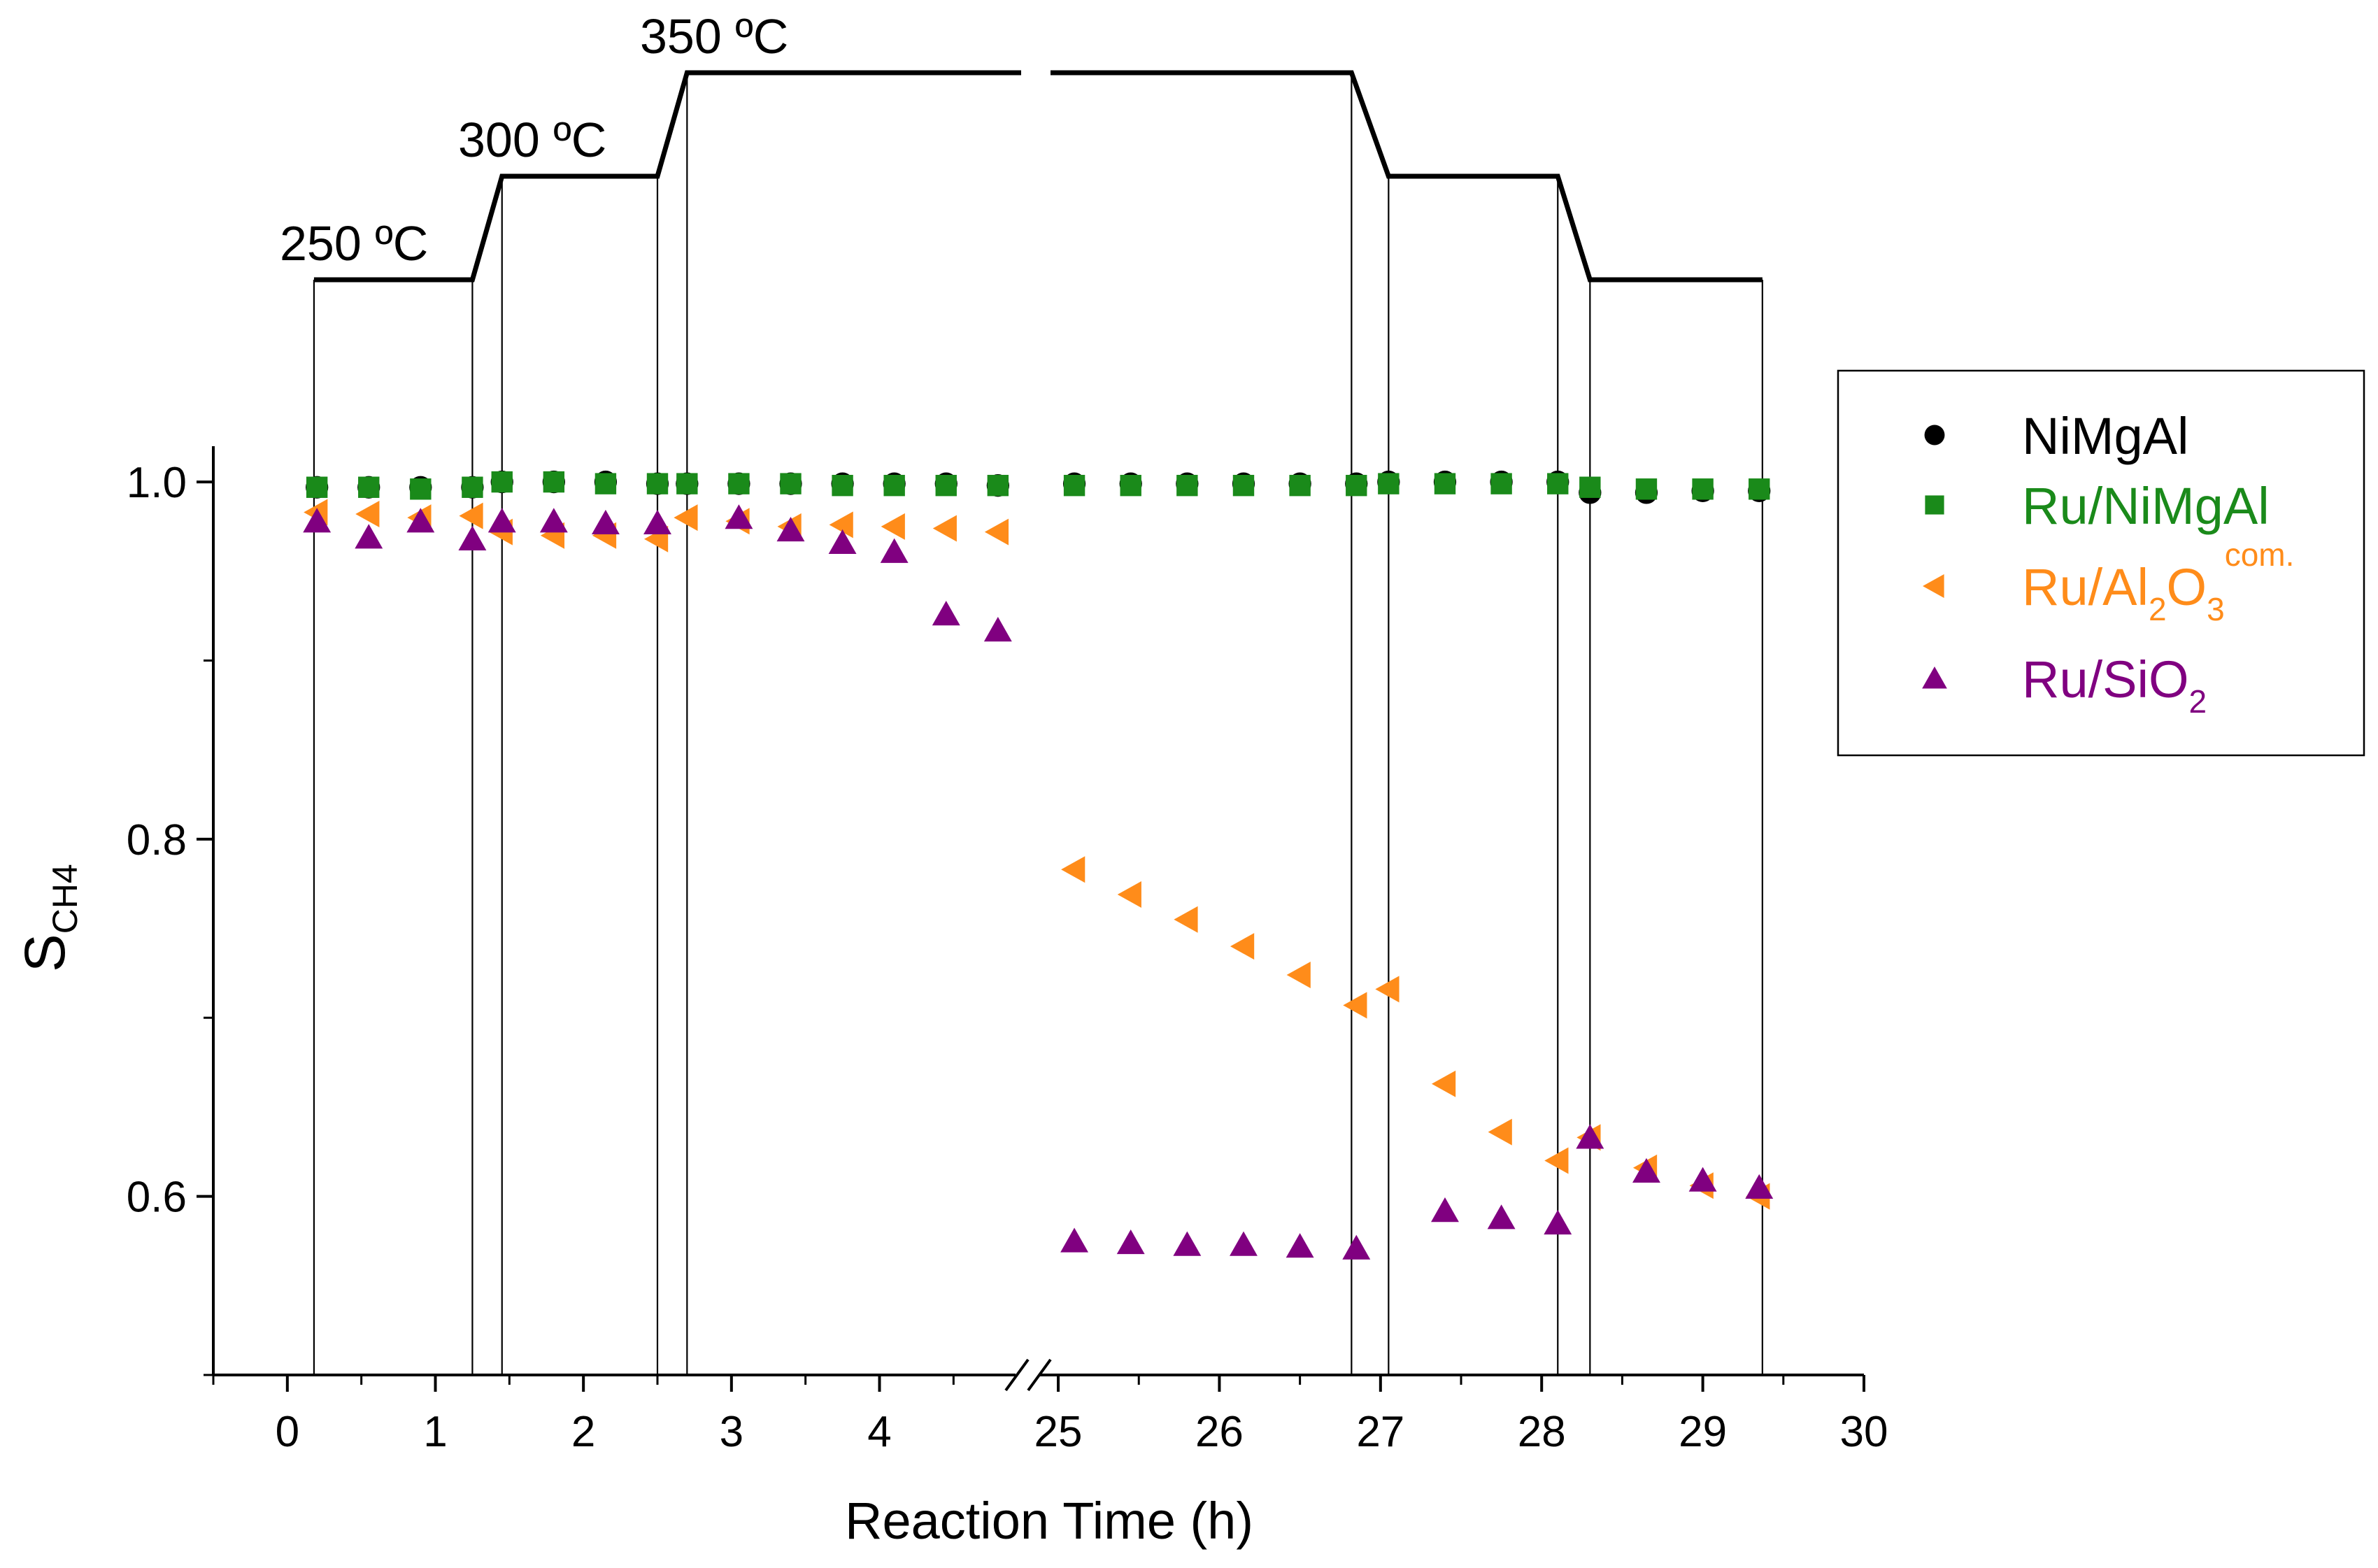 Image resolution: width=2378 pixels, height=1568 pixels. What do you see at coordinates (2187, 587) in the screenshot?
I see `legend-label-main: O` at bounding box center [2187, 587].